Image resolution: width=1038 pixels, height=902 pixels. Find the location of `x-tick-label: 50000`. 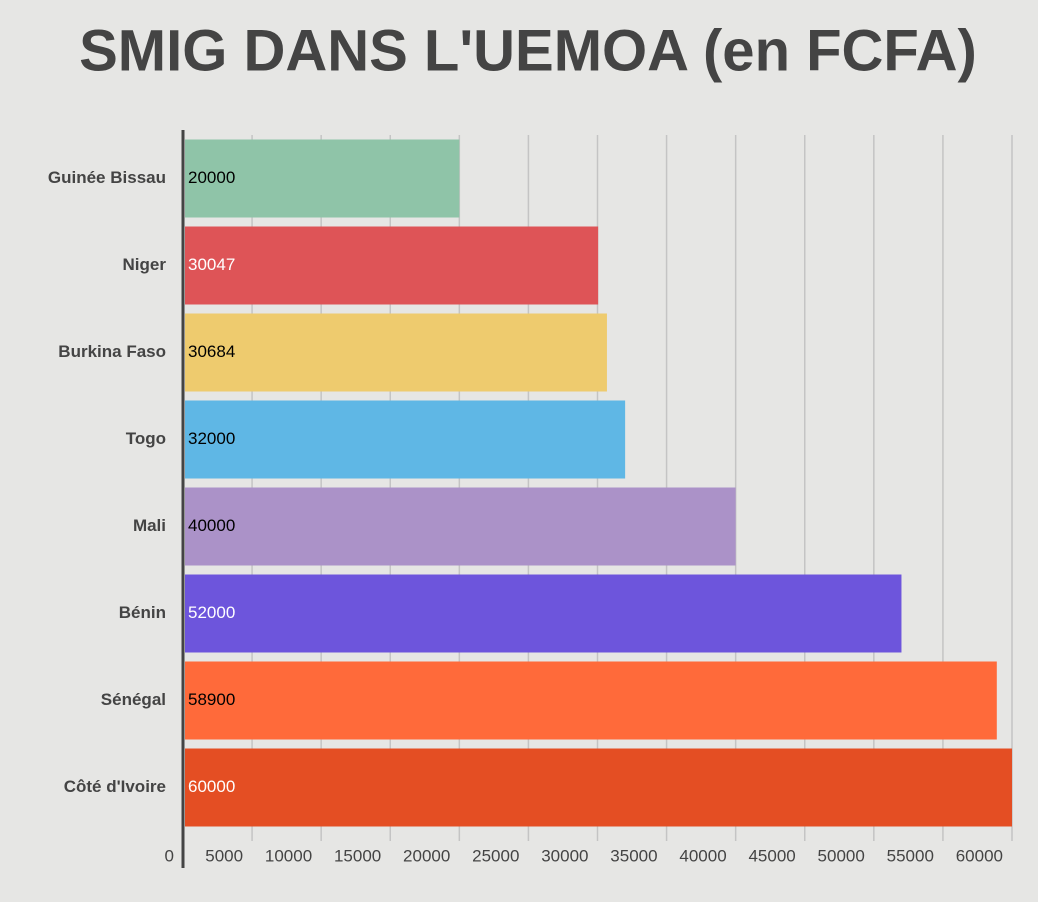

x-tick-label: 50000 is located at coordinates (841, 855).